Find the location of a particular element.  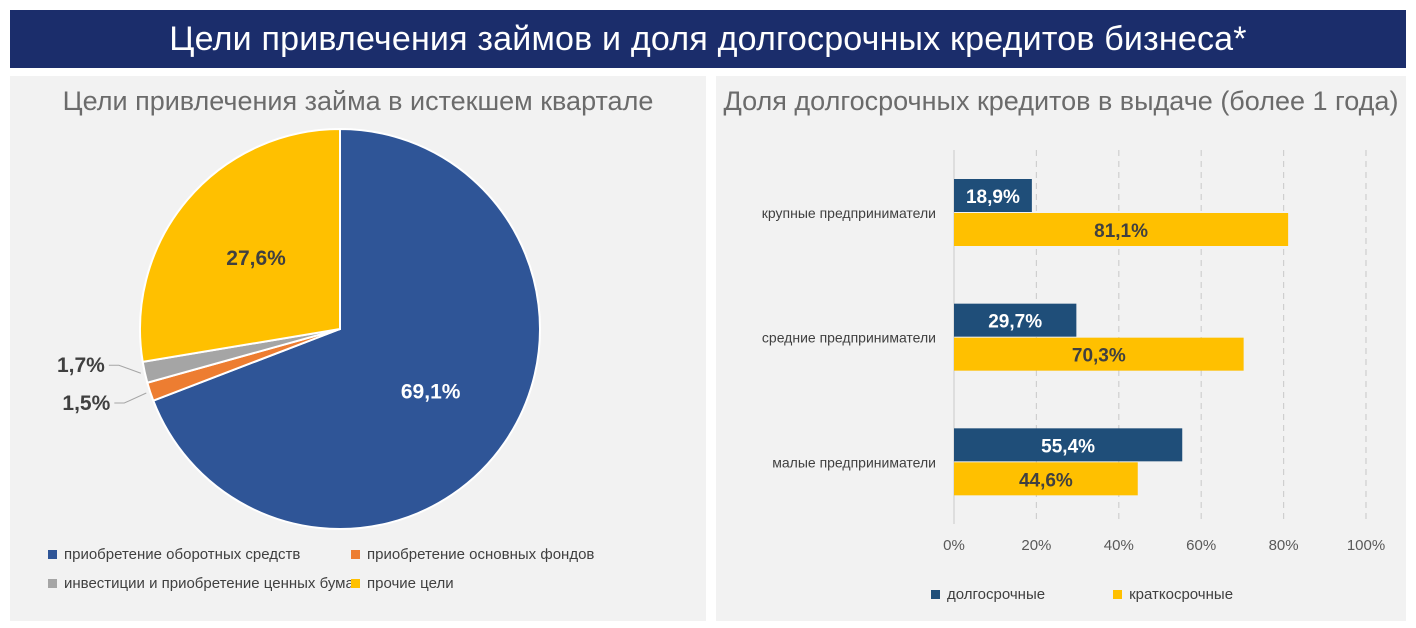

pie-legend-item-1: приобретение оборотных средств is located at coordinates (208, 554).